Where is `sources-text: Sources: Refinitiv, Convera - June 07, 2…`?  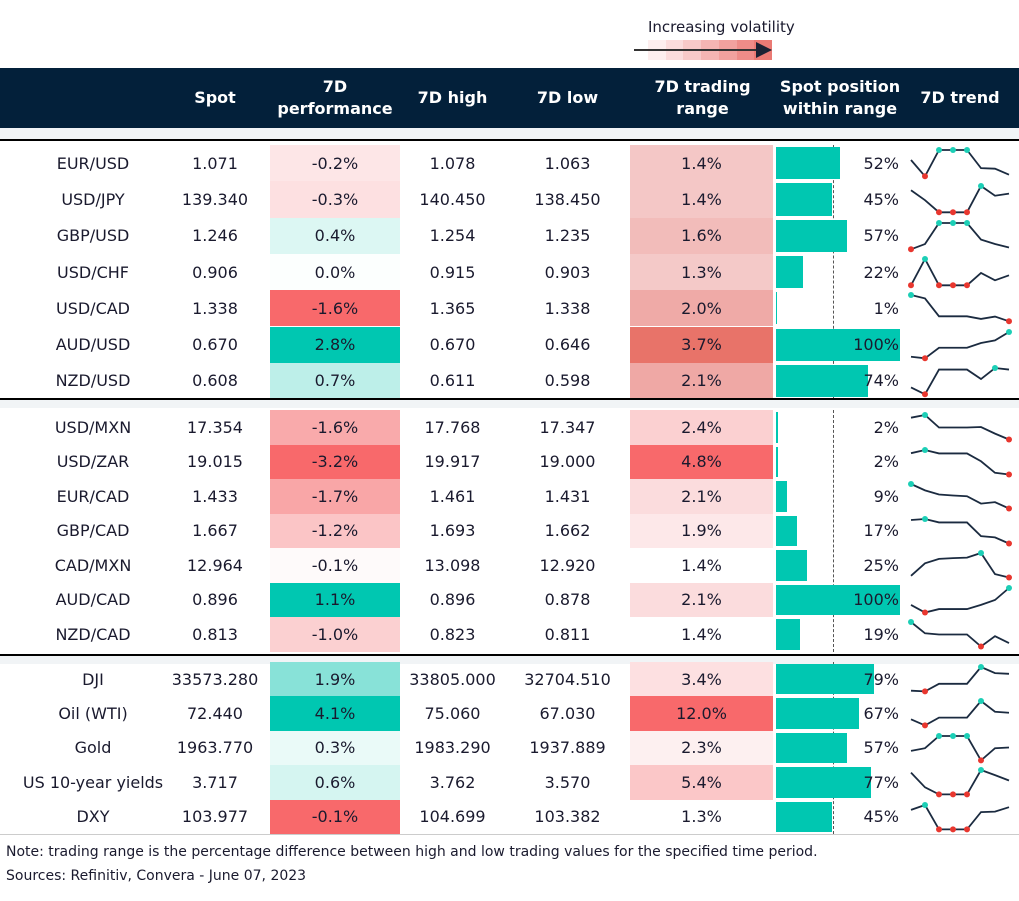 sources-text: Sources: Refinitiv, Convera - June 07, 2… is located at coordinates (156, 876).